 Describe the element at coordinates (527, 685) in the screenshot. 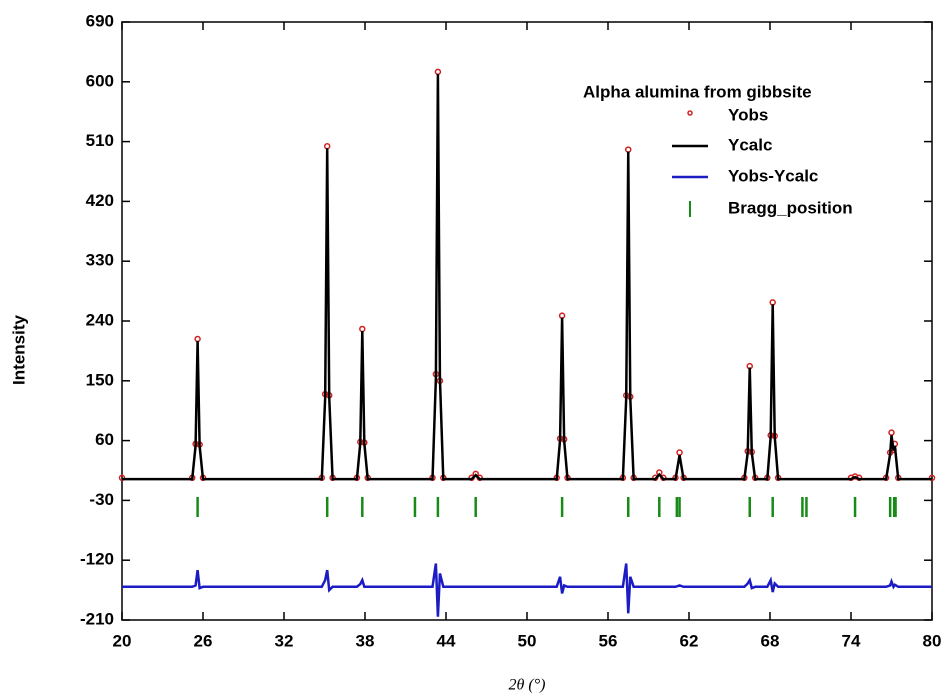

I see `x-axis-label: 2θ (°)` at that location.